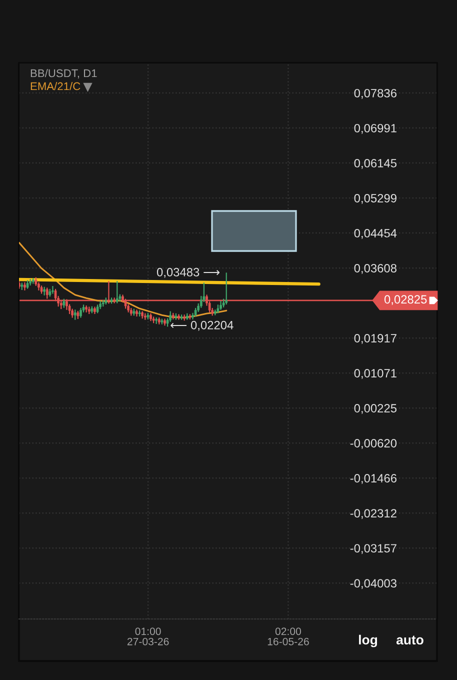  What do you see at coordinates (288, 637) in the screenshot?
I see `x-tick-label: 02:00 16-05-26` at bounding box center [288, 637].